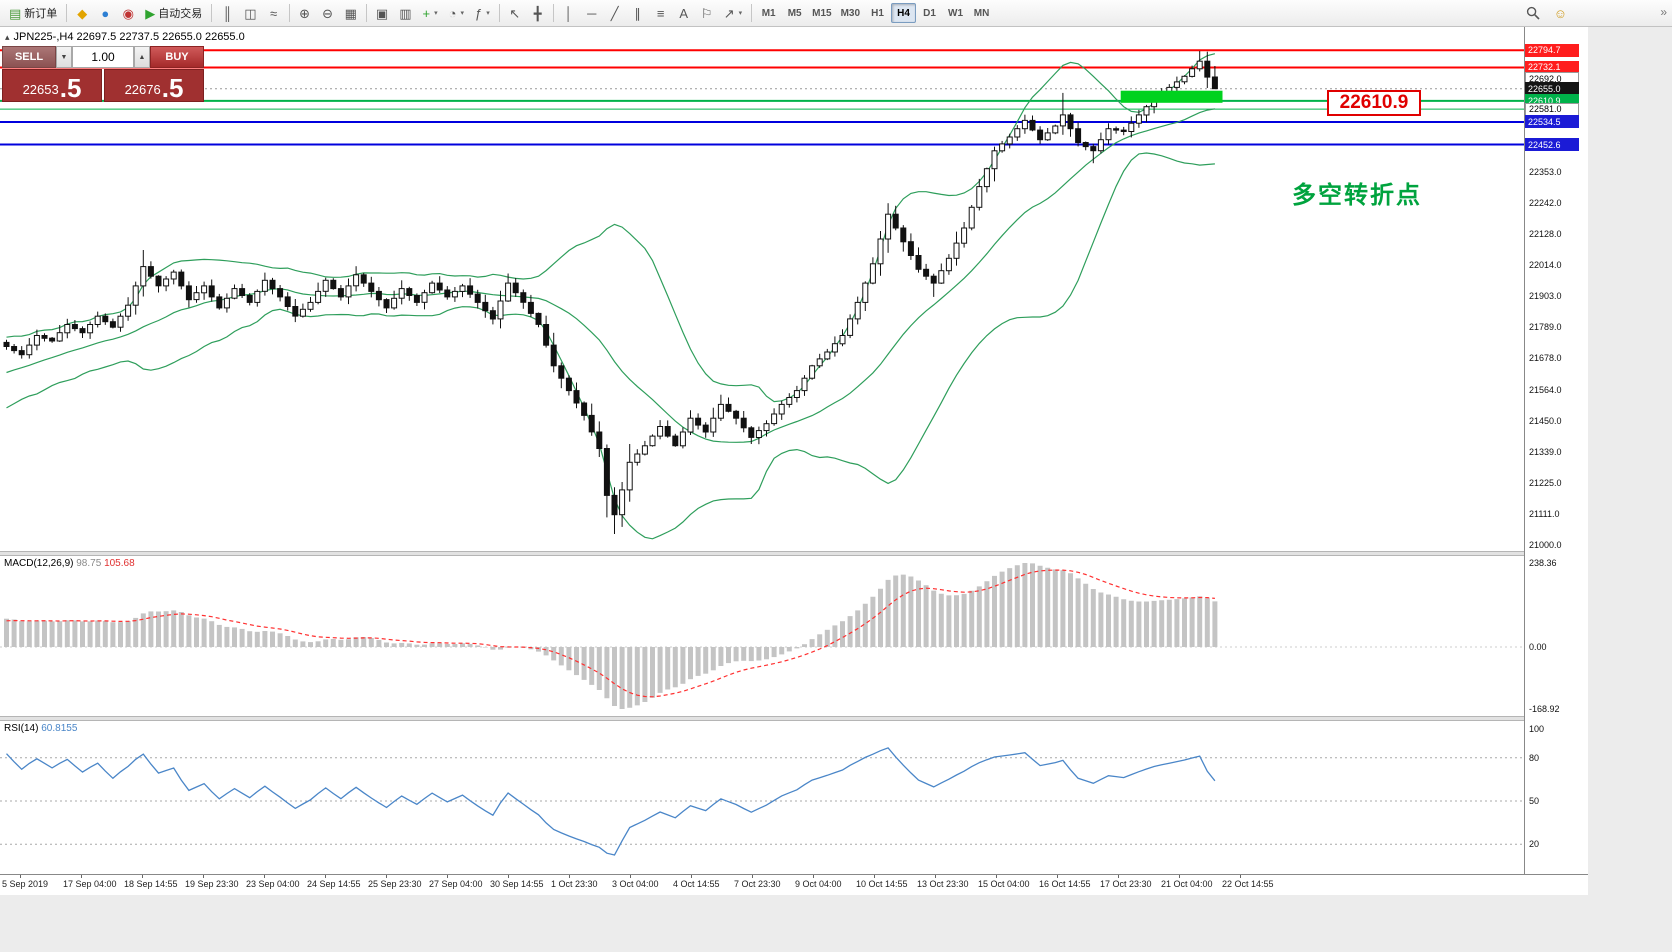 The width and height of the screenshot is (1672, 952). I want to click on cascade-windows-icon: ▥, so click(405, 13).